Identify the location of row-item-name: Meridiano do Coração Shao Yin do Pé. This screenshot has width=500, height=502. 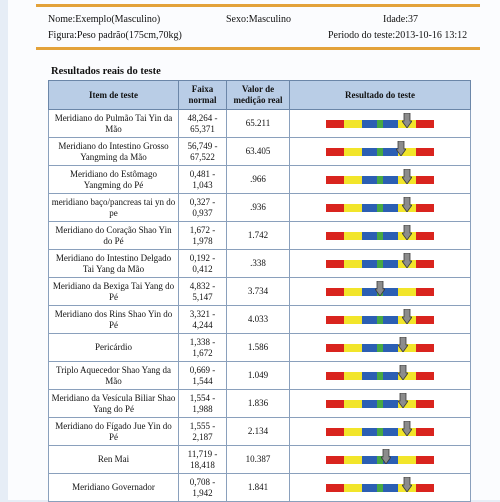
(113, 235).